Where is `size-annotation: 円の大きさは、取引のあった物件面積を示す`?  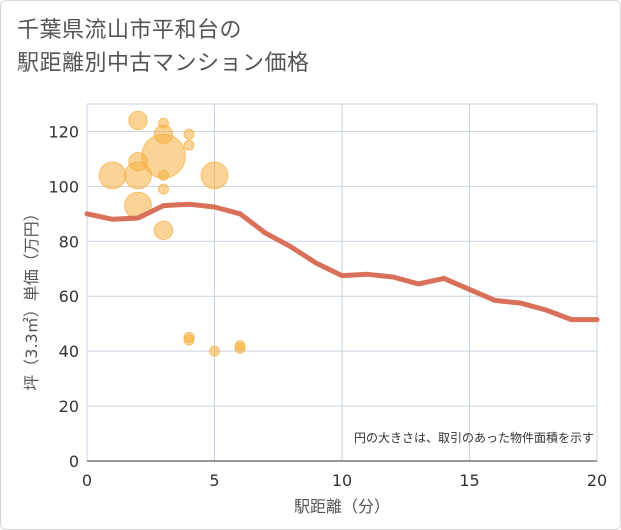
size-annotation: 円の大きさは、取引のあった物件面積を示す is located at coordinates (474, 437).